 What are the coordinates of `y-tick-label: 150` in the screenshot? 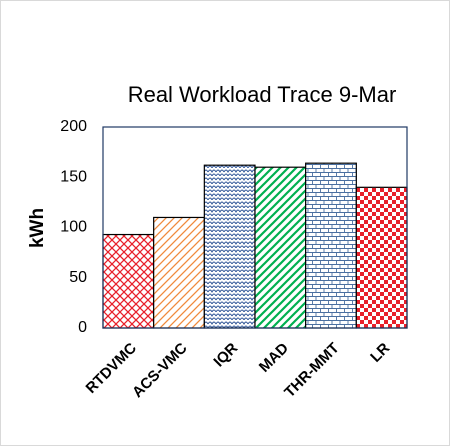 It's located at (73, 176).